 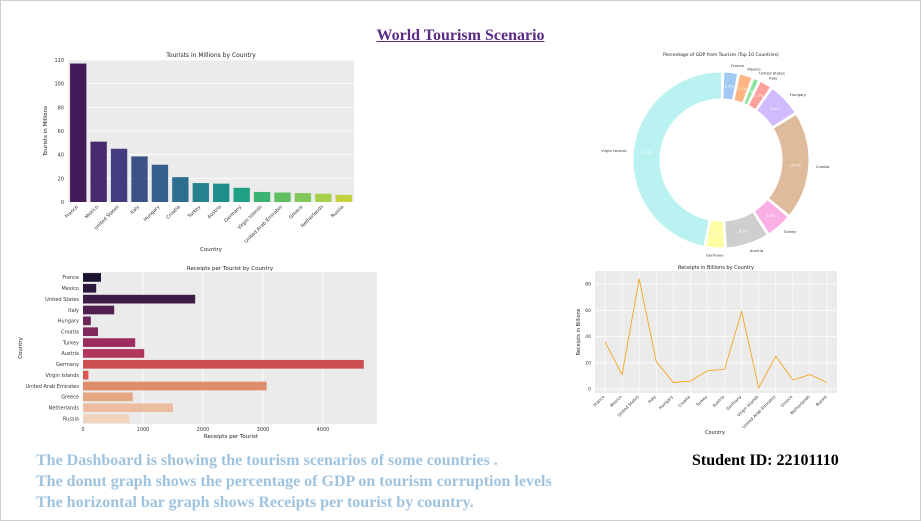 I want to click on slice-percent-label: 19.9%, so click(x=796, y=165).